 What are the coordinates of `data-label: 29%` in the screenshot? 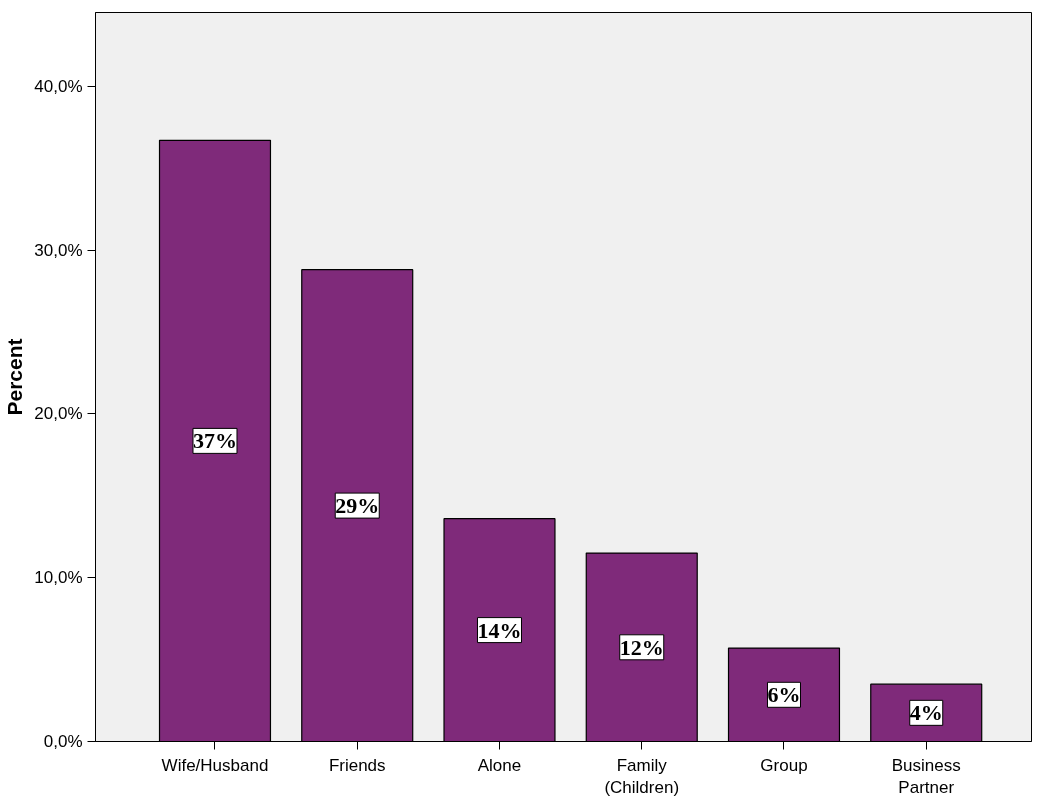 It's located at (357, 506).